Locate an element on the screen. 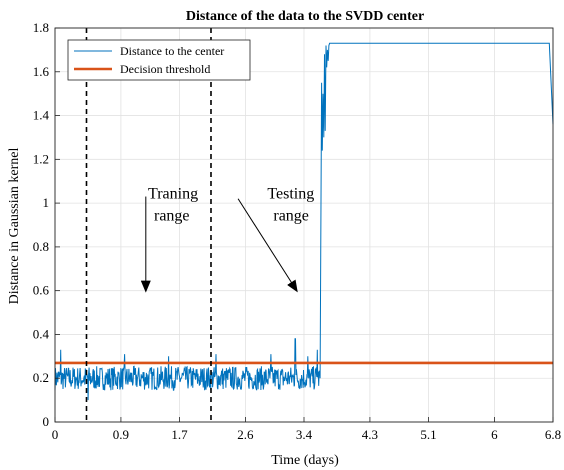  x-tick-label: 0 is located at coordinates (55, 434).